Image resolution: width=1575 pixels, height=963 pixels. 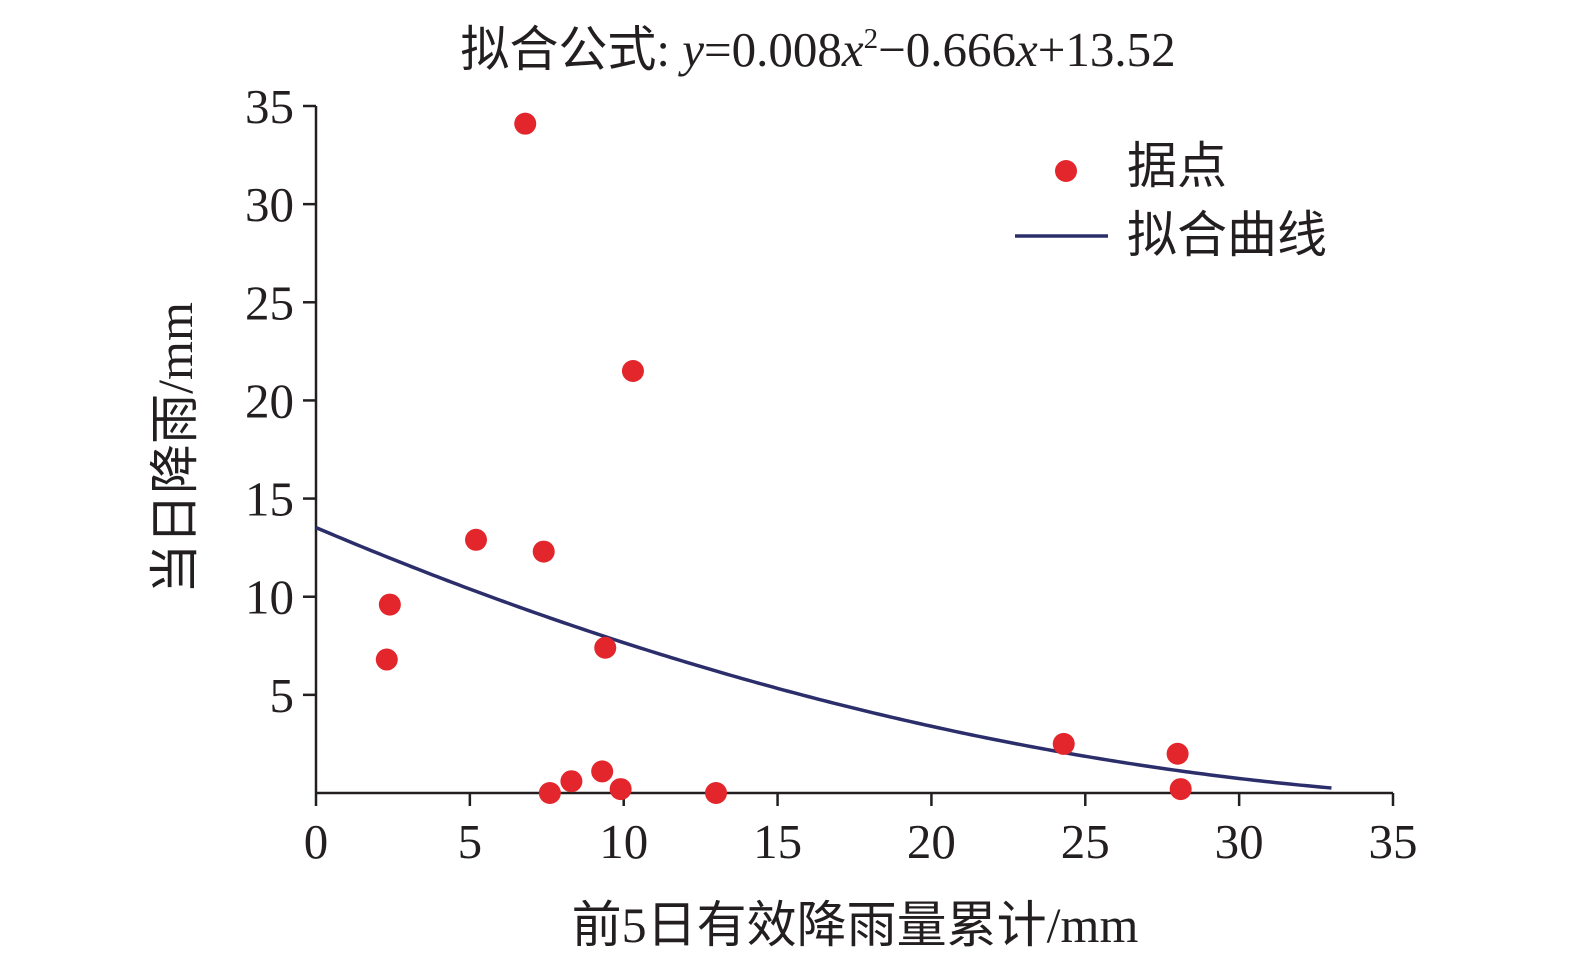 I want to click on legend-marker-points, so click(x=1066, y=171).